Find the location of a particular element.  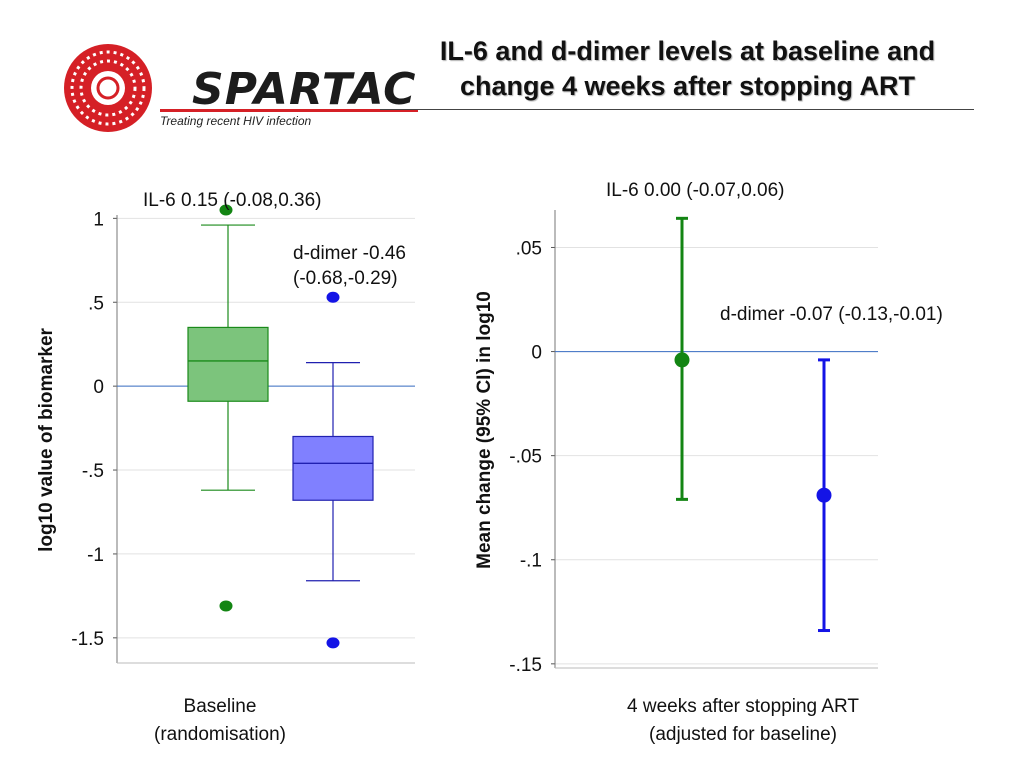

slide-title-line2: change 4 weeks after stopping ART is located at coordinates (687, 86).